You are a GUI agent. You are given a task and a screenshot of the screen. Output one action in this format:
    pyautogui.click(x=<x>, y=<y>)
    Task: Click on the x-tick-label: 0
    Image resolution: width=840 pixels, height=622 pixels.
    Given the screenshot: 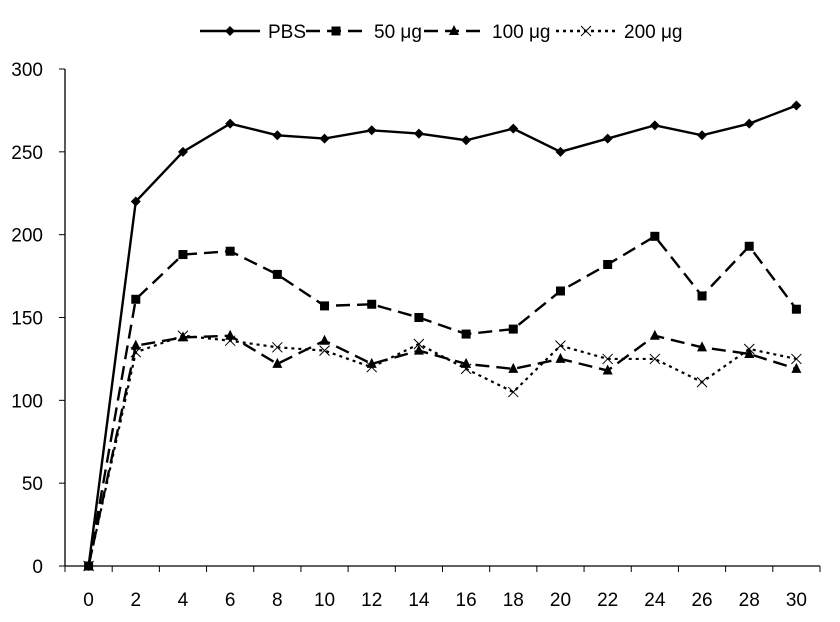 What is the action you would take?
    pyautogui.click(x=88, y=600)
    